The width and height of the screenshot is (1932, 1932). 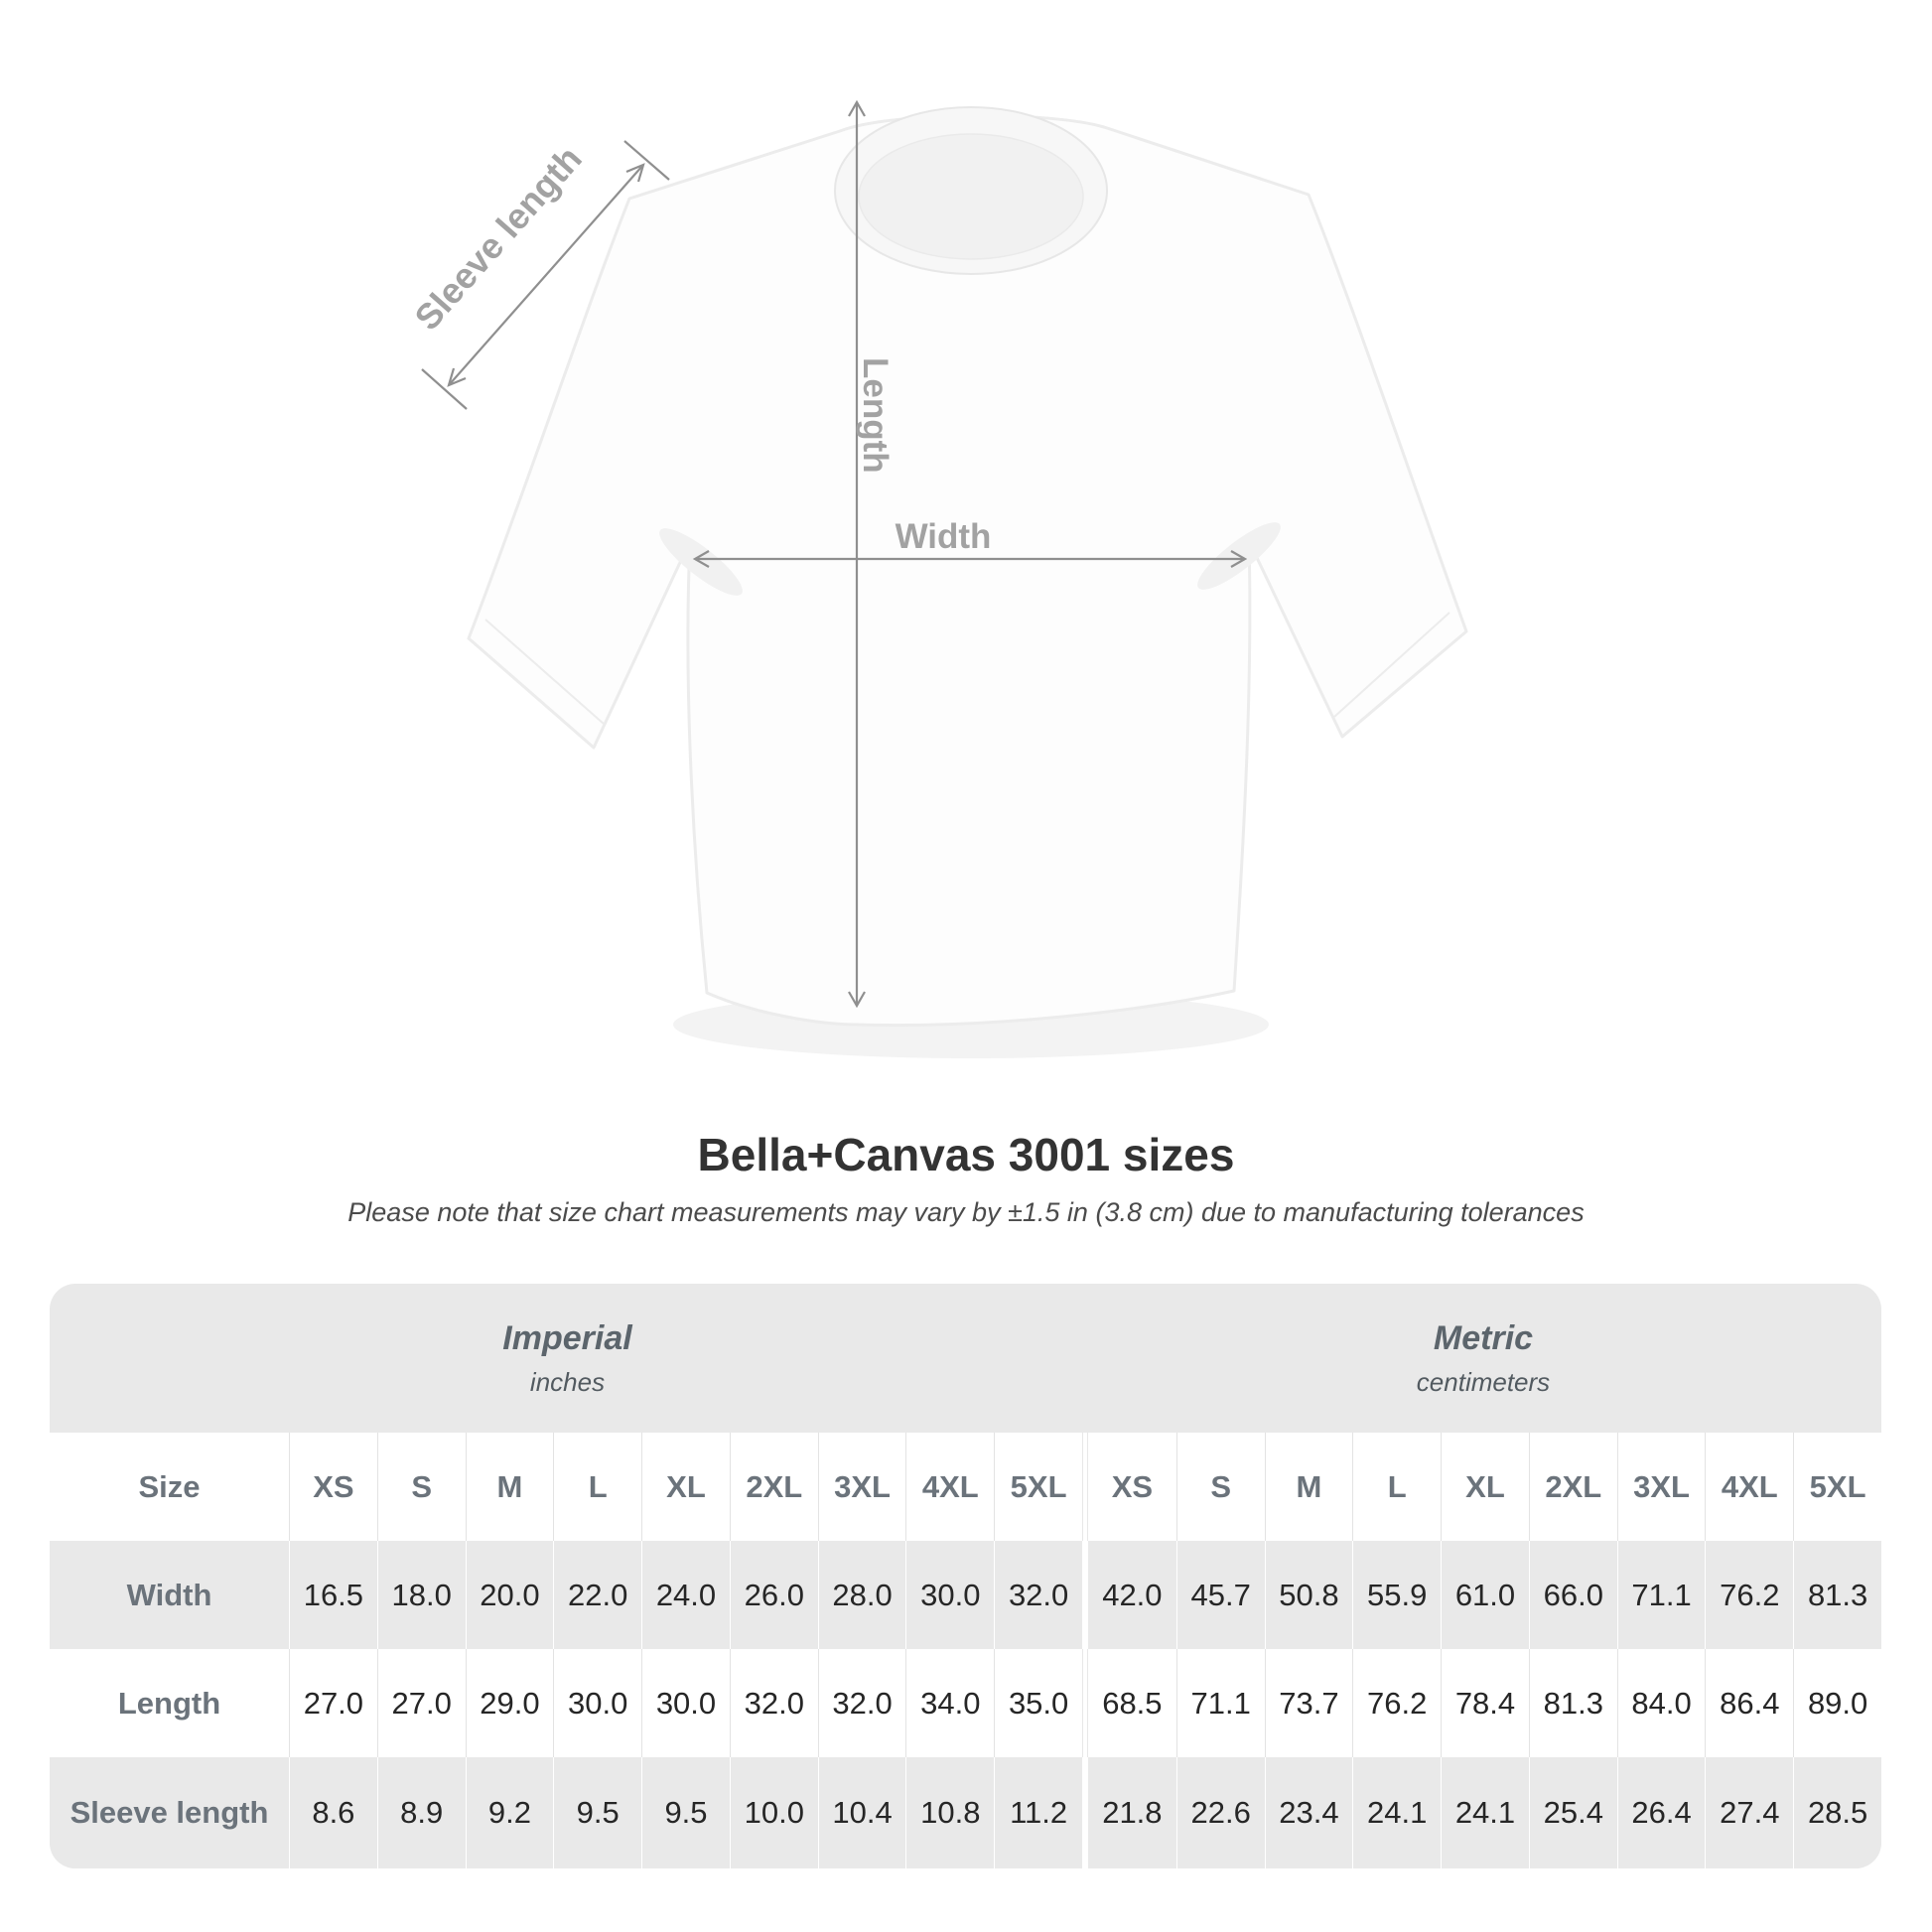 I want to click on width-imperial-XL: 24.0, so click(x=686, y=1595).